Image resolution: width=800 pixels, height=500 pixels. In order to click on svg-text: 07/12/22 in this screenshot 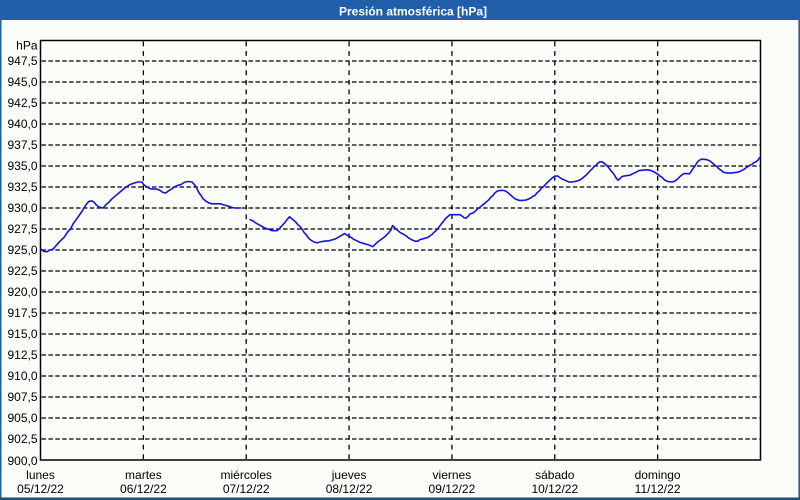, I will do `click(246, 489)`.